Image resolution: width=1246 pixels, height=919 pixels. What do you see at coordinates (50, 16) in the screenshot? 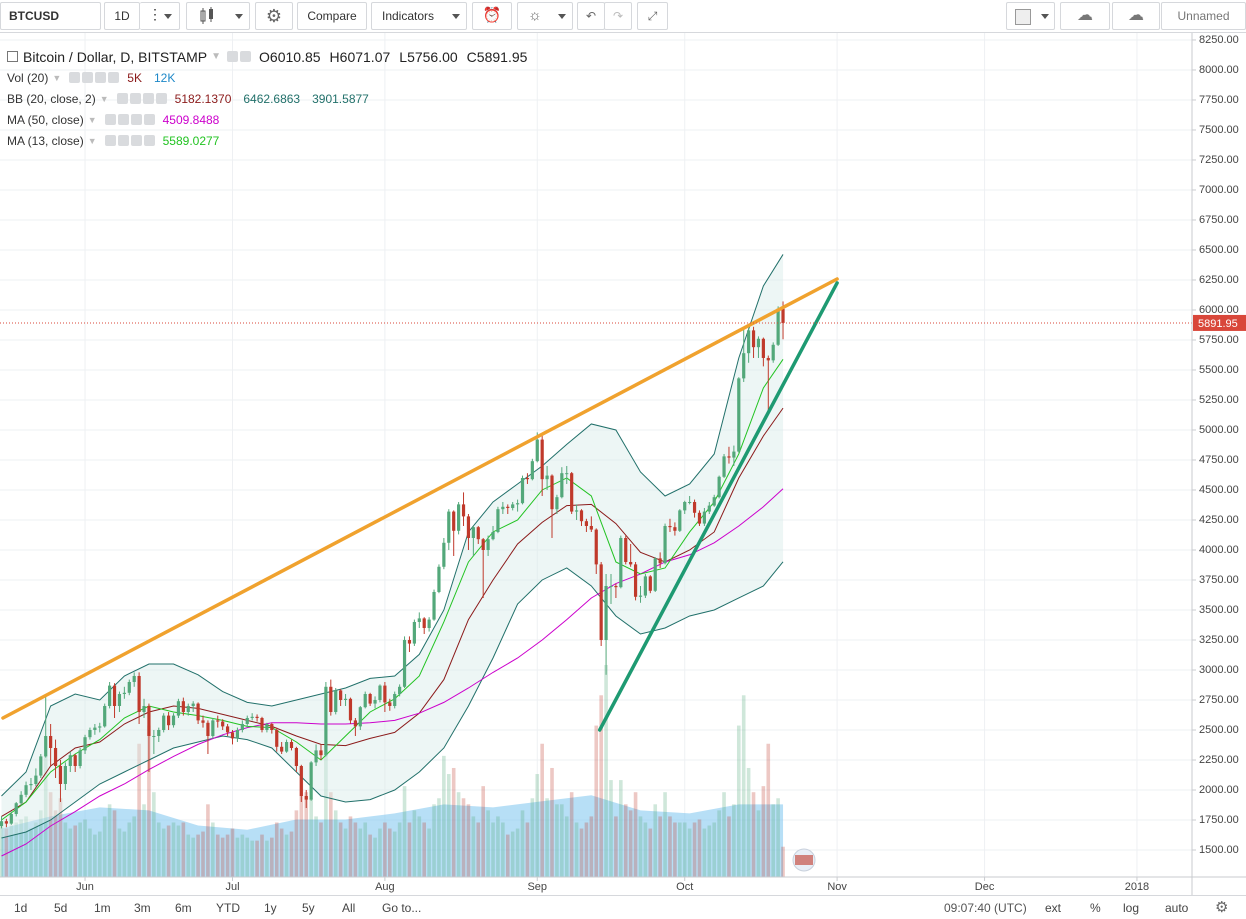
I see `symbol-input: BTCUSD` at bounding box center [50, 16].